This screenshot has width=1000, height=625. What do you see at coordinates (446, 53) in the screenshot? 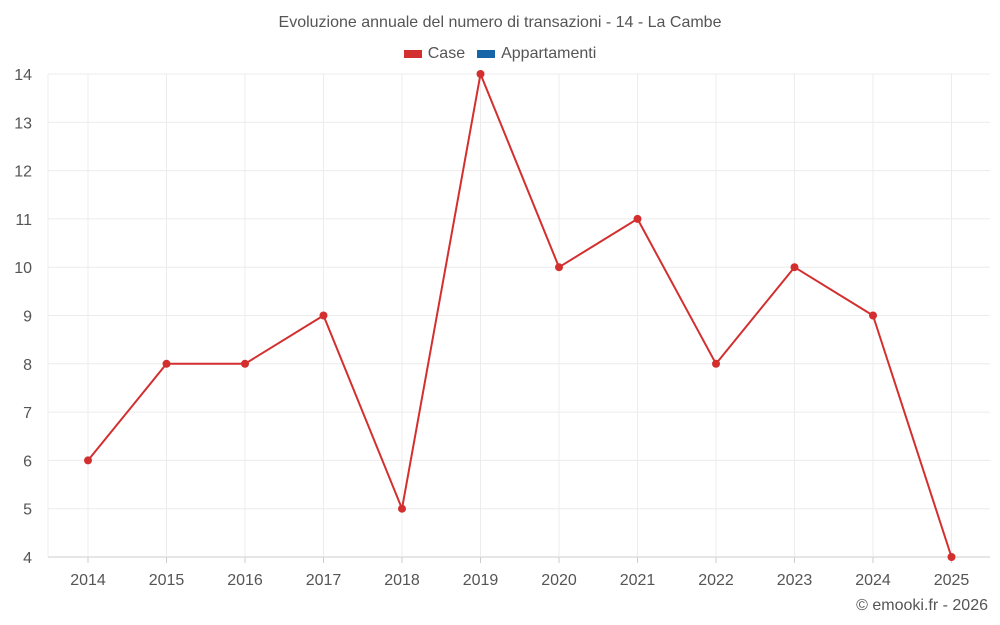
I see `legend-label-case: Case` at bounding box center [446, 53].